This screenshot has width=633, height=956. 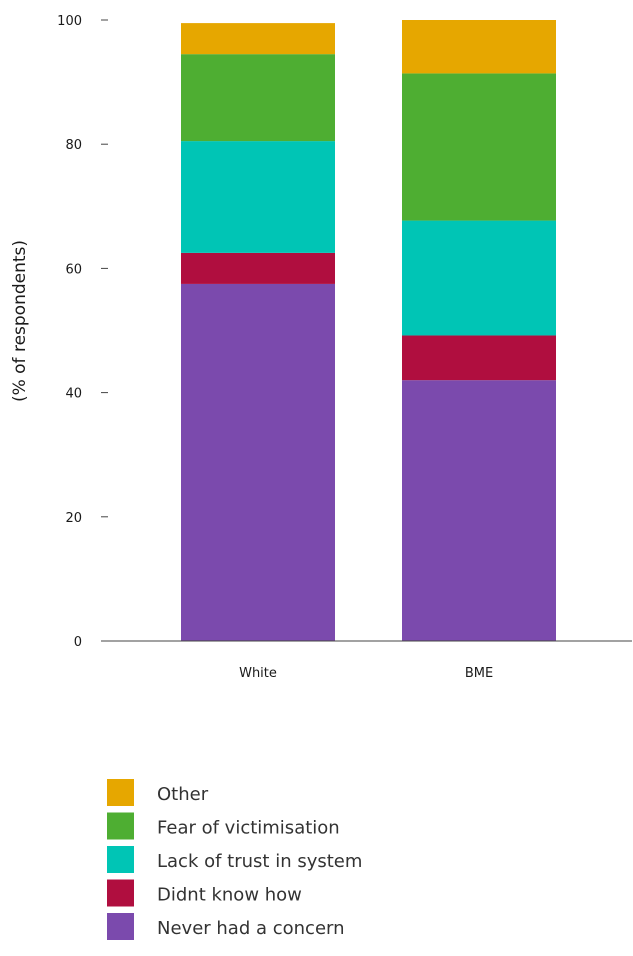 I want to click on y-tick-label: 100, so click(x=69, y=21).